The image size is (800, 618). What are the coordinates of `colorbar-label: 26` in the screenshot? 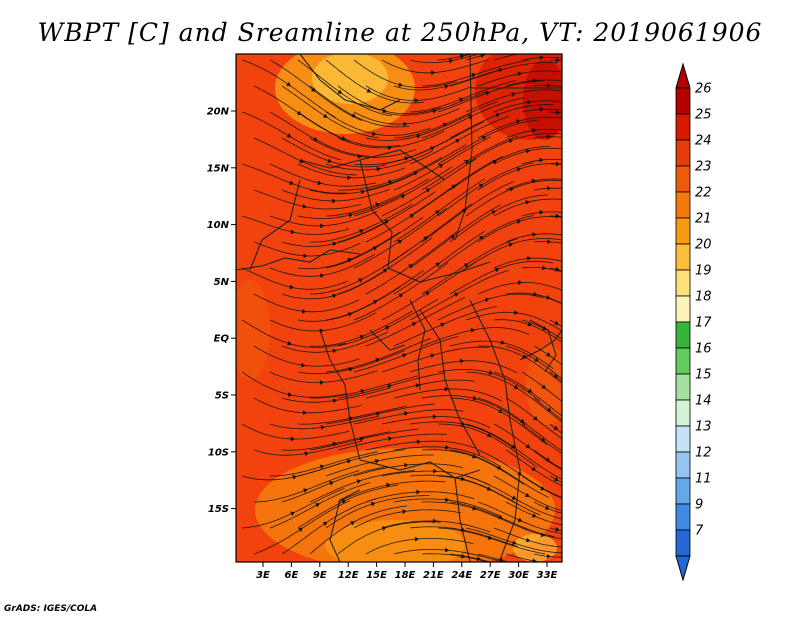 It's located at (703, 89).